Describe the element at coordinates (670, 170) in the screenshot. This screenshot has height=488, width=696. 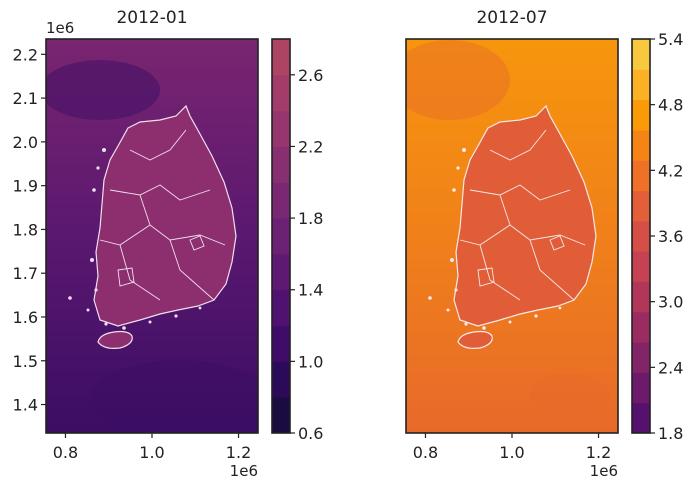
I see `colorbar-tick-label: 4.2` at that location.